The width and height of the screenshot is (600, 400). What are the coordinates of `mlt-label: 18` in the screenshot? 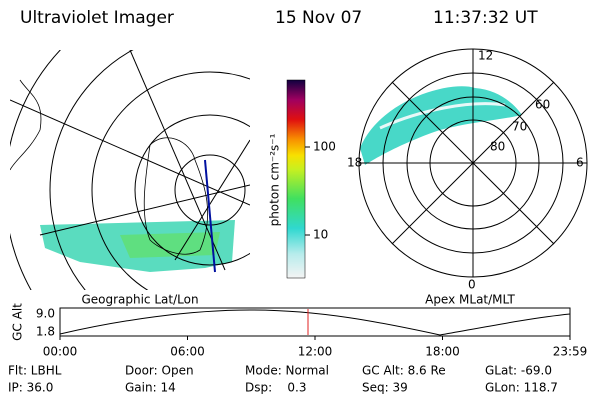 It's located at (354, 163).